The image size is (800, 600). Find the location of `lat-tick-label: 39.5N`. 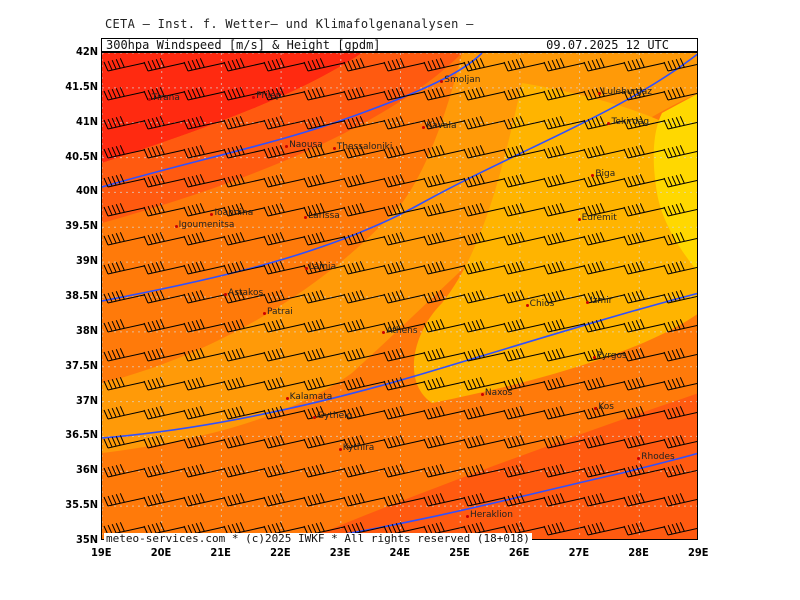

lat-tick-label: 39.5N is located at coordinates (81, 226).